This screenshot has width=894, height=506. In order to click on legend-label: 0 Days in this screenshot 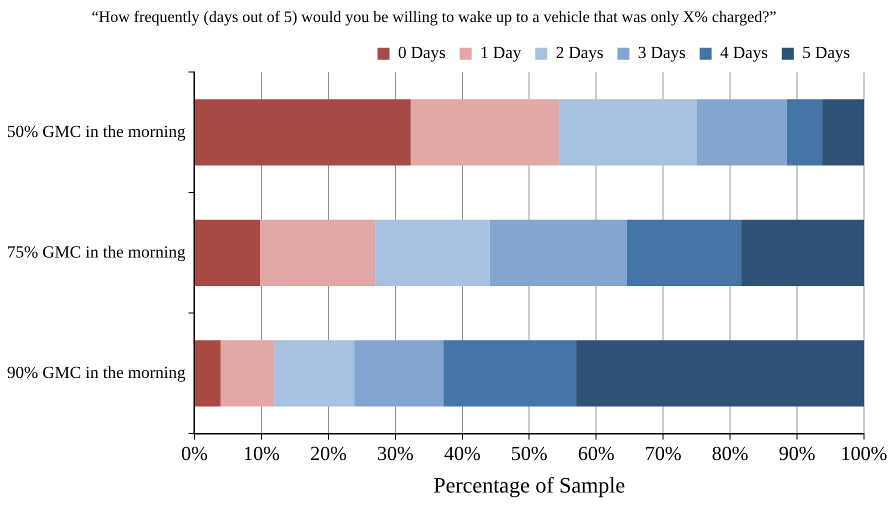, I will do `click(422, 52)`.